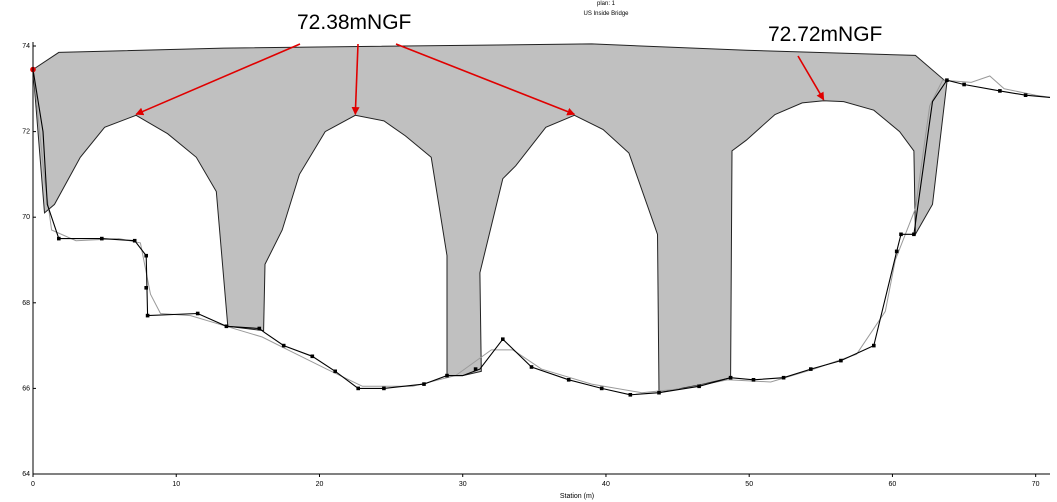  I want to click on y-tick-label-68: 68, so click(26, 303).